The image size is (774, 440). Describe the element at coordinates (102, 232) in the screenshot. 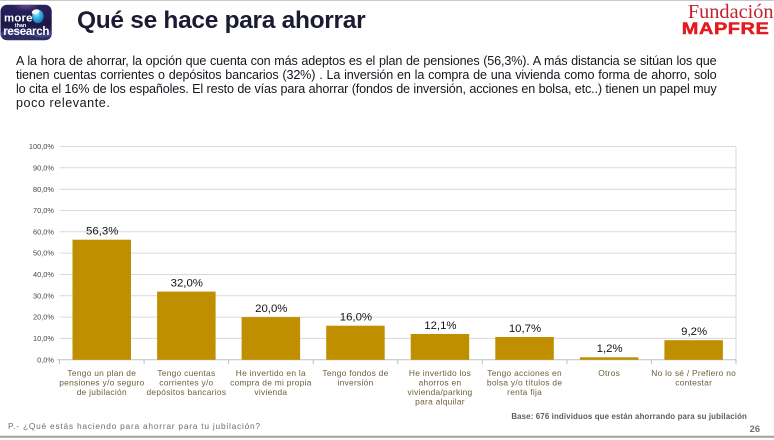

I see `svg-text: 56,3%` at that location.